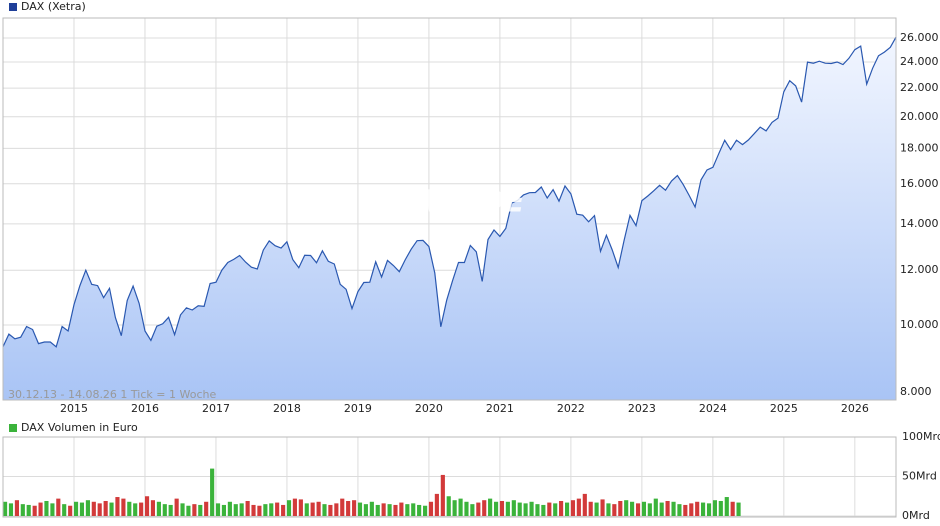  What do you see at coordinates (919, 61) in the screenshot?
I see `y-tick-label: 24.000` at bounding box center [919, 61].